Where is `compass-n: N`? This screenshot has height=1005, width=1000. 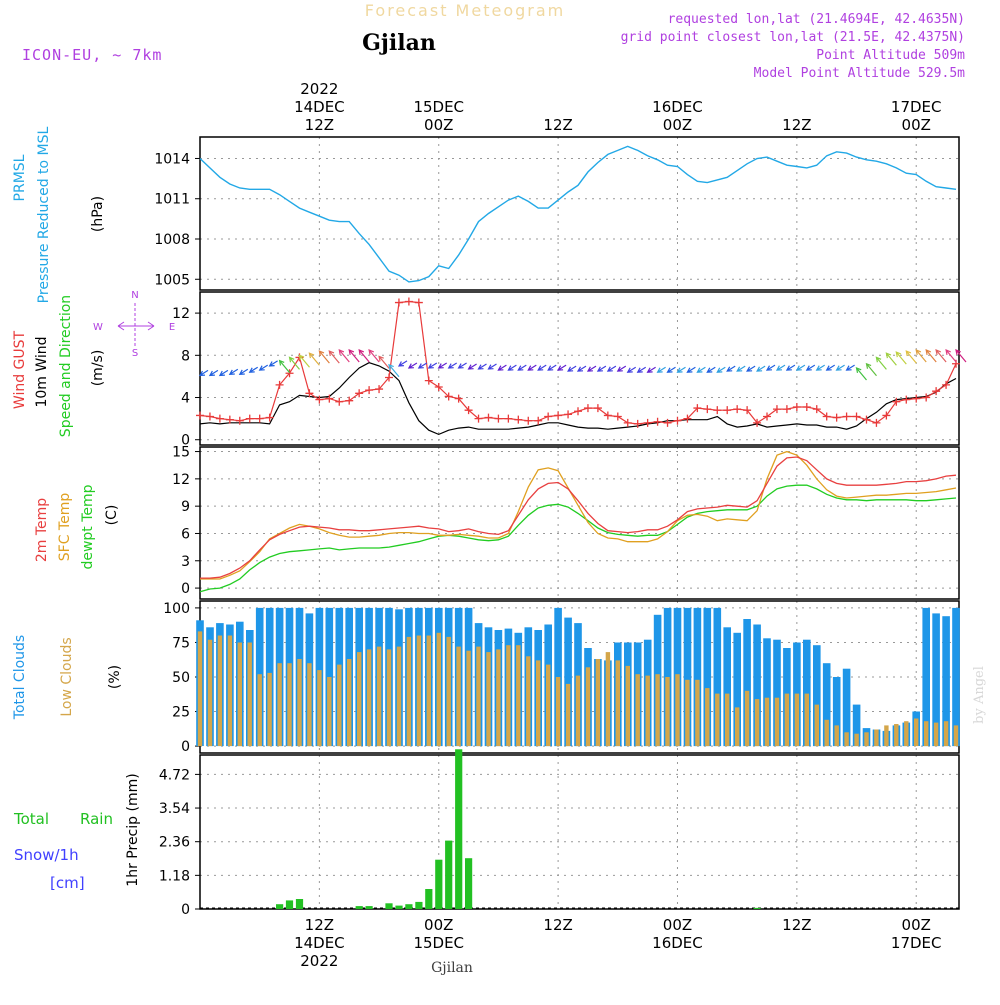 compass-n: N is located at coordinates (134, 295).